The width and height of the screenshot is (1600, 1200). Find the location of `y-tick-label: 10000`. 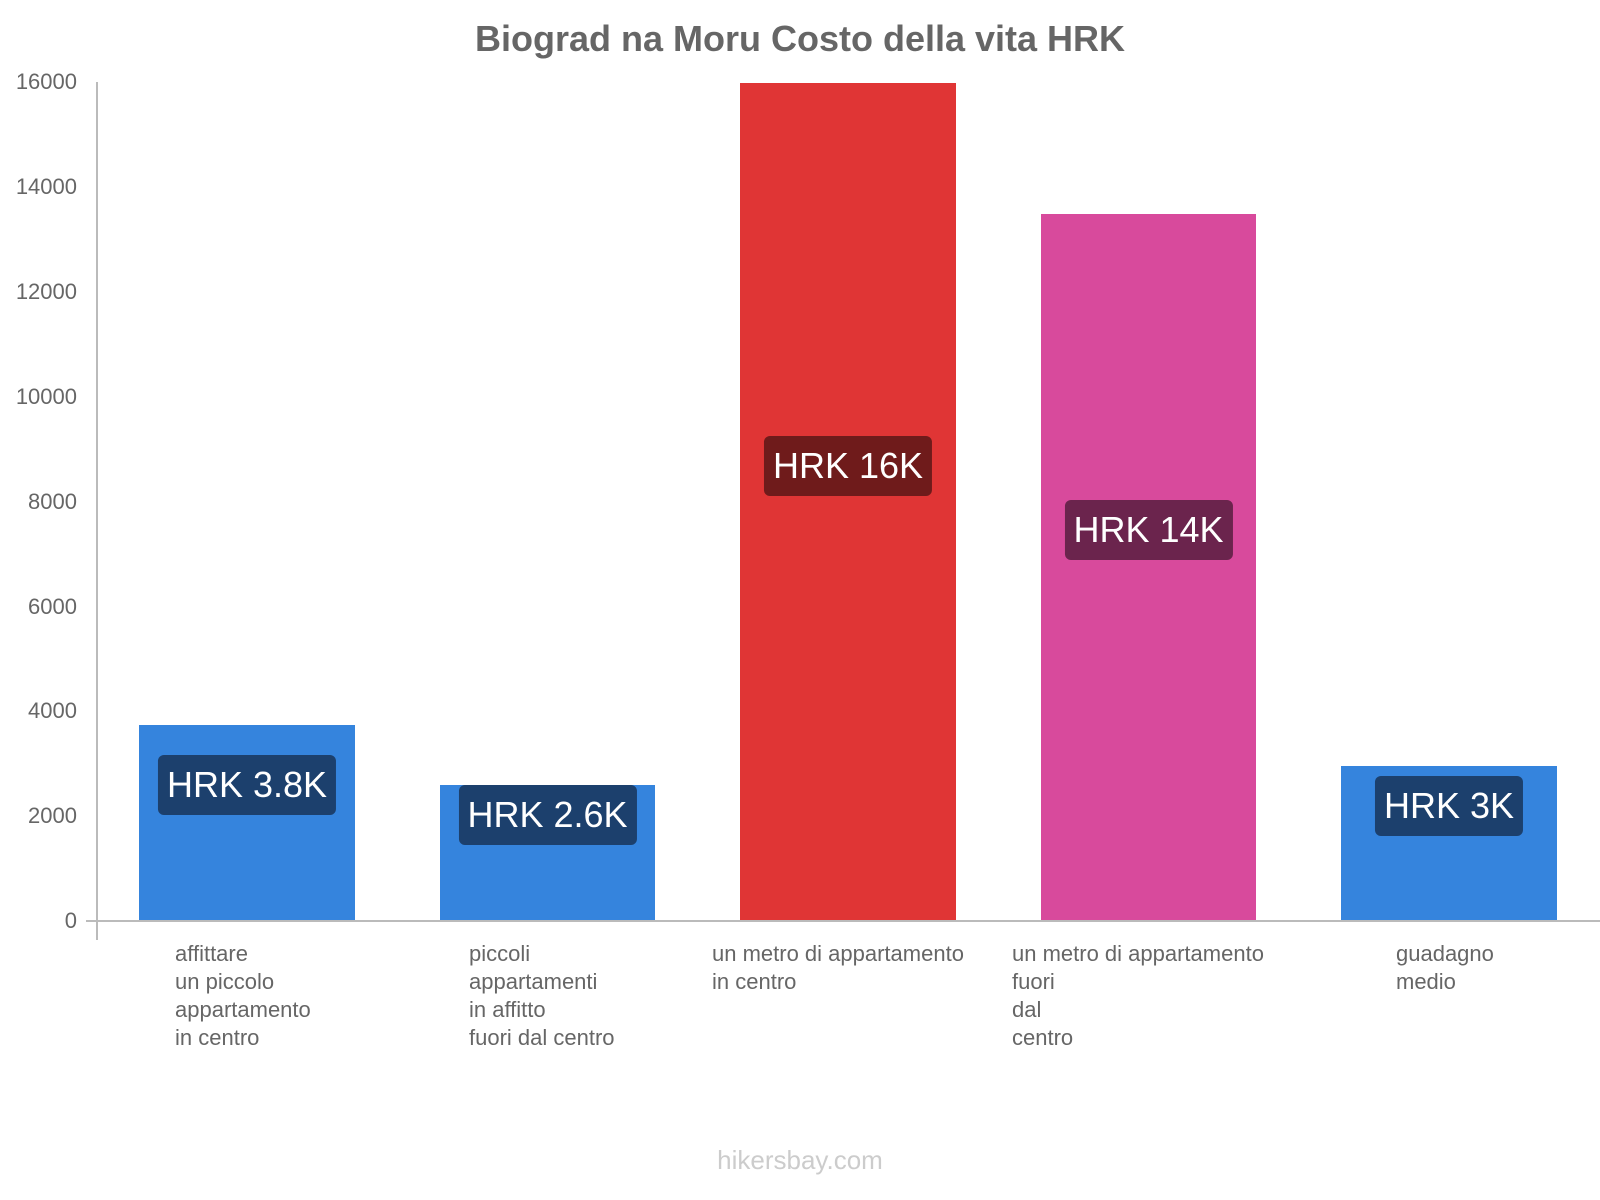

y-tick-label: 10000 is located at coordinates (46, 396).